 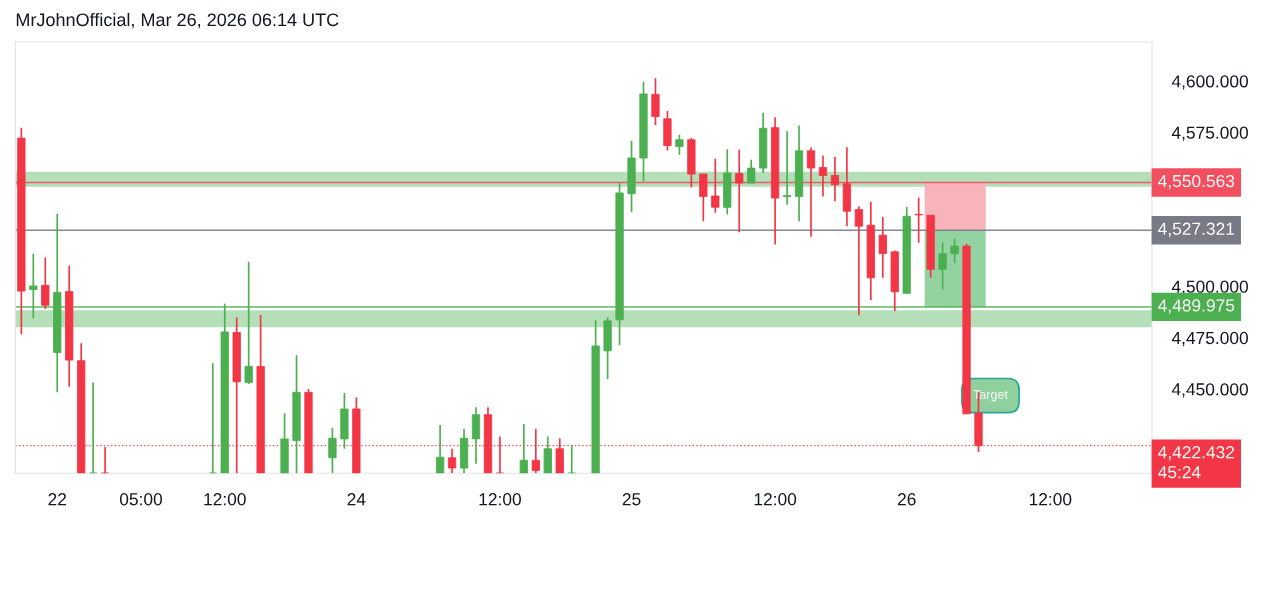 I want to click on x-tick-label: 05:00, so click(x=141, y=499).